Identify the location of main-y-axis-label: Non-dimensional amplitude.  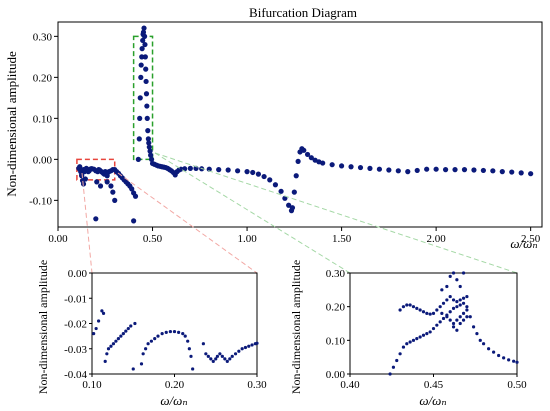
(11, 124).